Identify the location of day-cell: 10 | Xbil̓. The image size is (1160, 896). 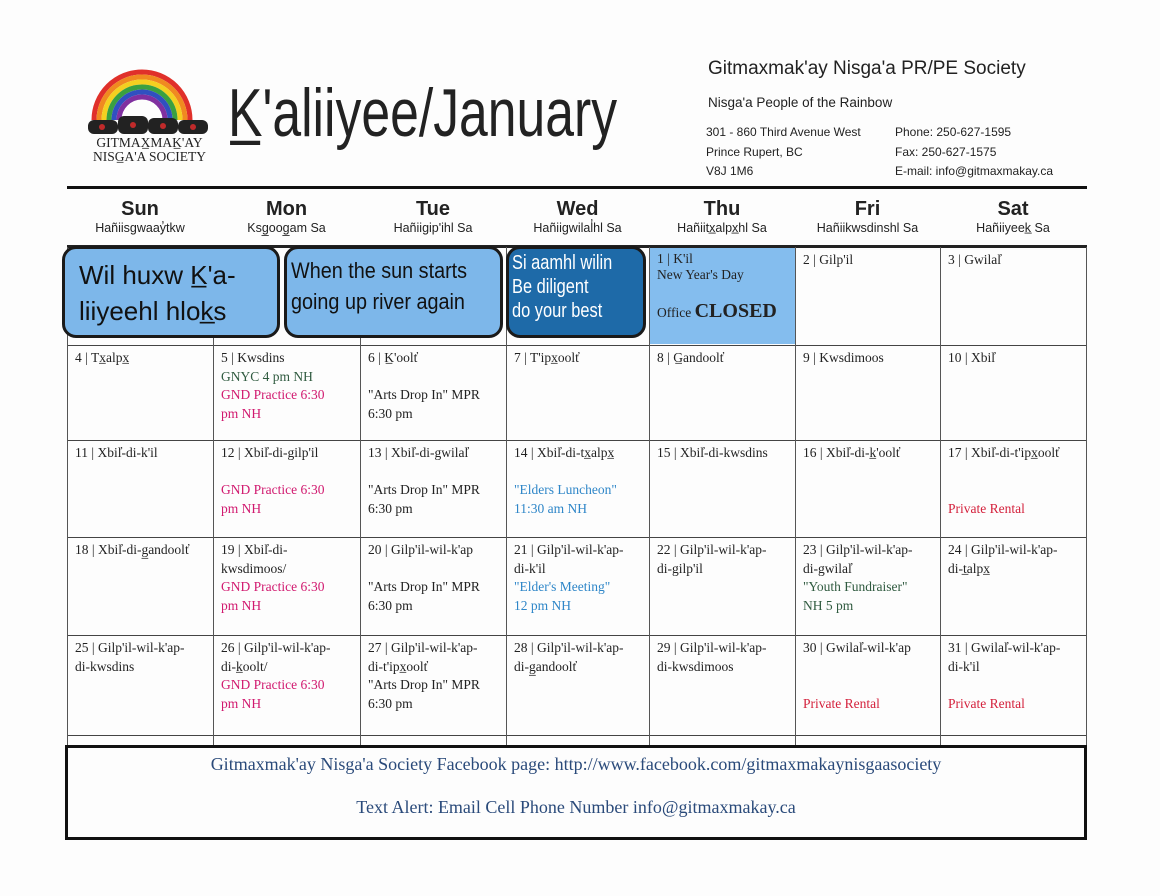
(1013, 392).